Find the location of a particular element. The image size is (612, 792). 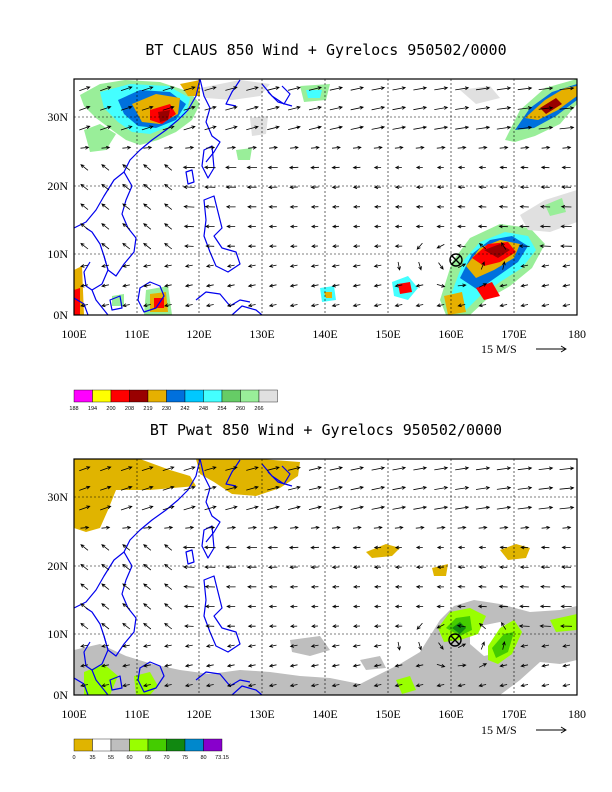

vector-scale-arrow is located at coordinates (551, 730).